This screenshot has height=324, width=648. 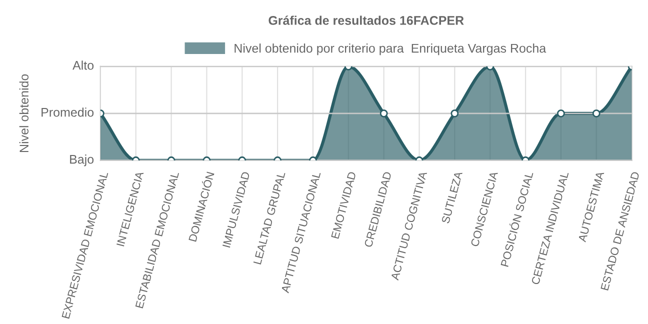 I want to click on chart-title: Gráfica de resultados 16FACPER, so click(x=366, y=20).